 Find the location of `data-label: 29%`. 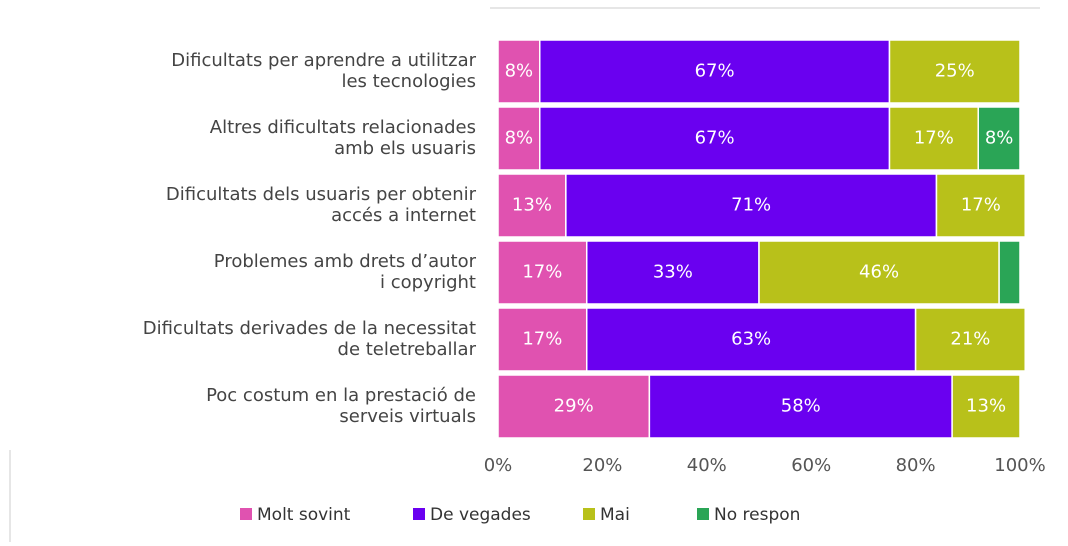

data-label: 29% is located at coordinates (574, 406).